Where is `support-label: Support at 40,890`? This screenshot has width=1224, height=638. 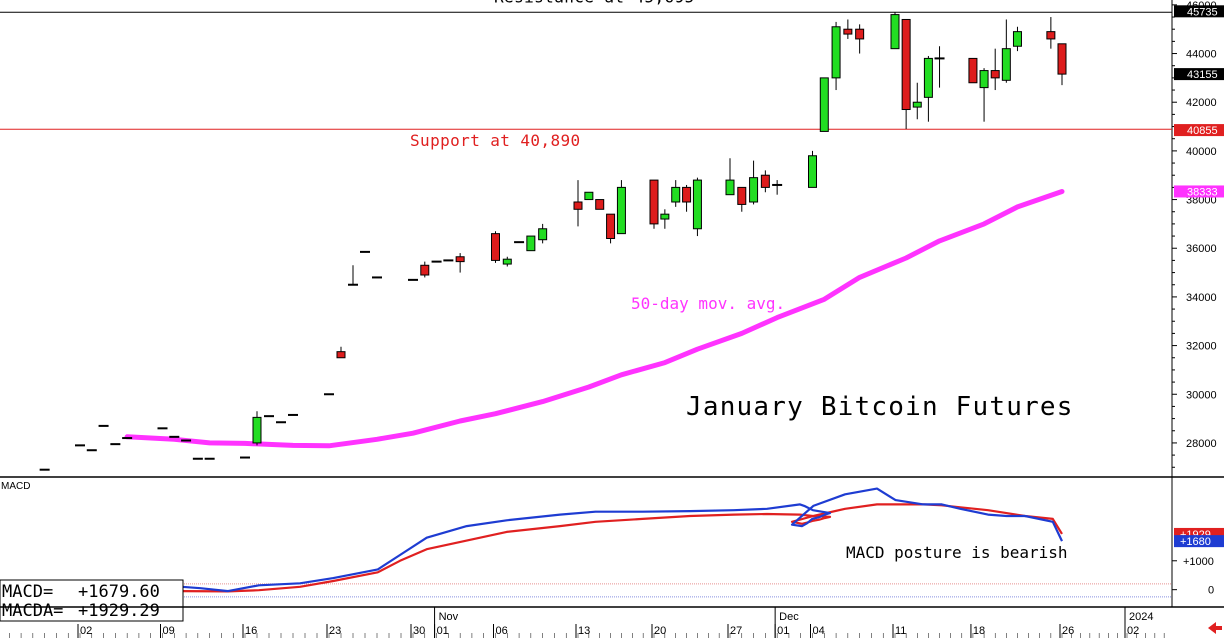 support-label: Support at 40,890 is located at coordinates (495, 140).